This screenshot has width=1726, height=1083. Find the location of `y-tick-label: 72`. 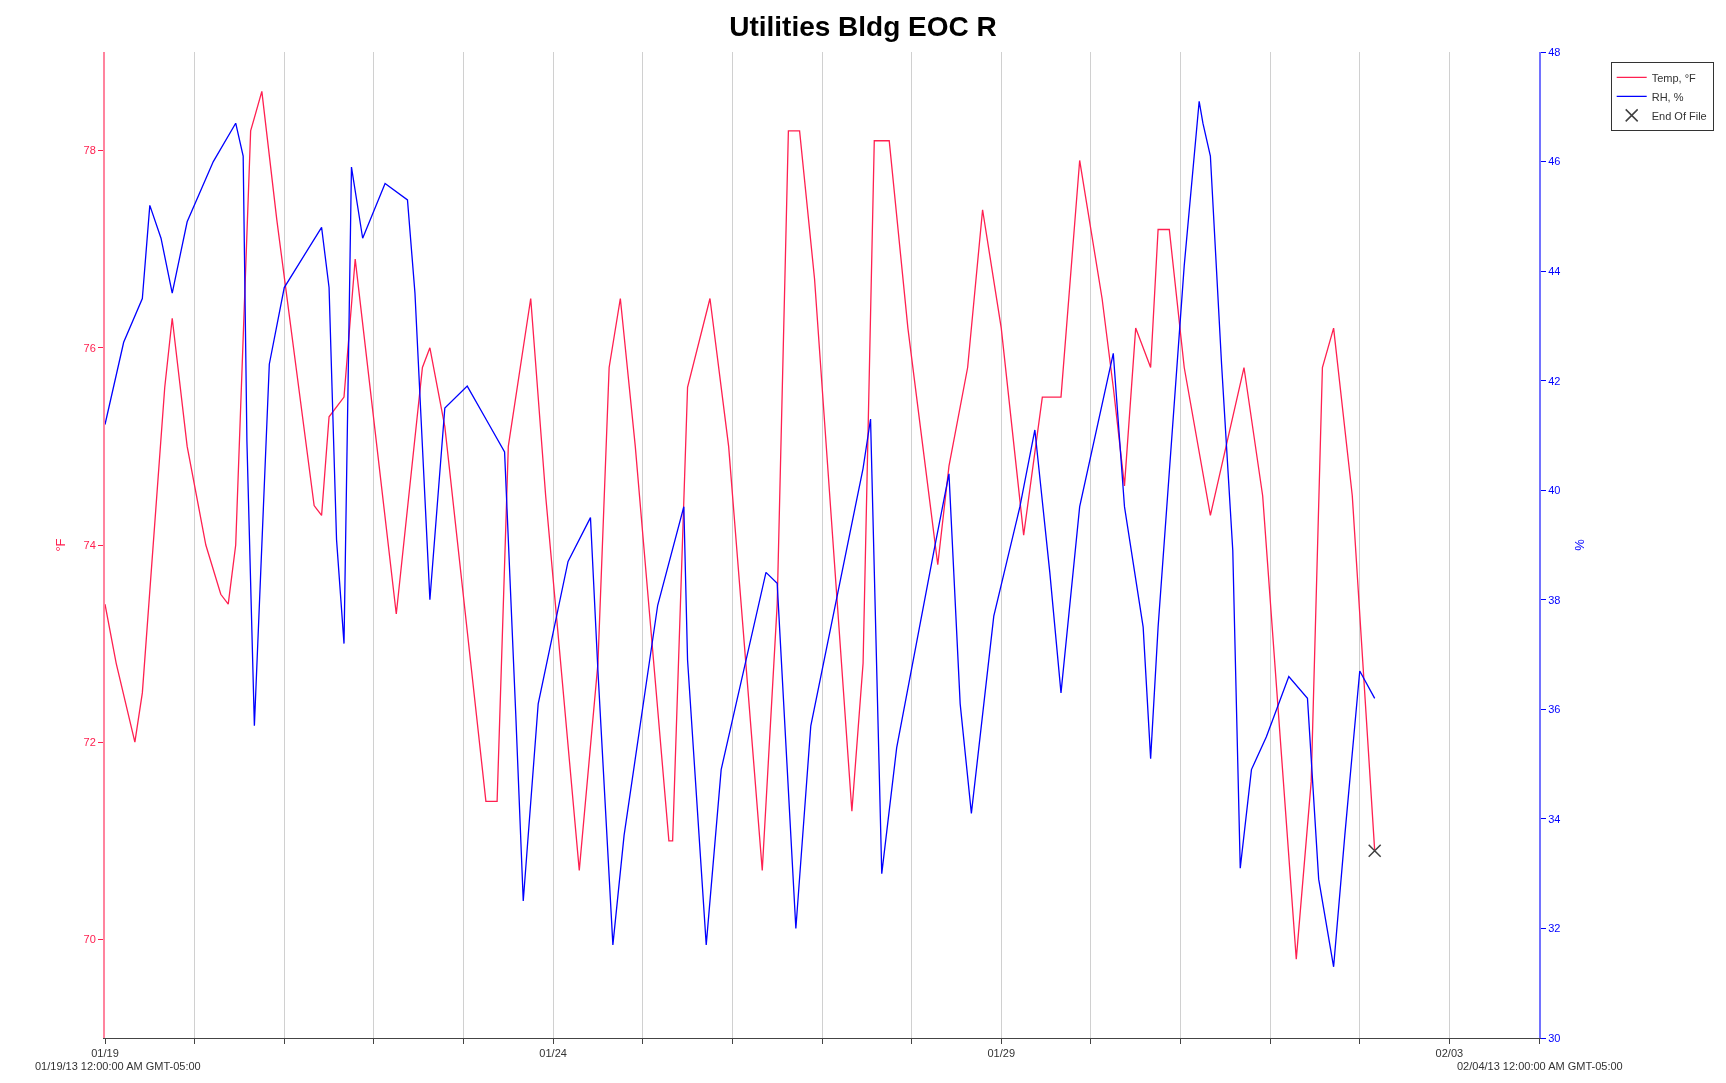

y-tick-label: 72 is located at coordinates (89, 742).